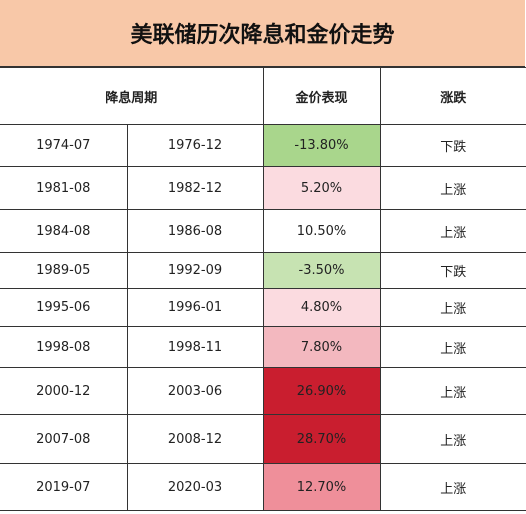 The image size is (526, 514). What do you see at coordinates (64, 439) in the screenshot?
I see `start-date-cell: 2007-08` at bounding box center [64, 439].